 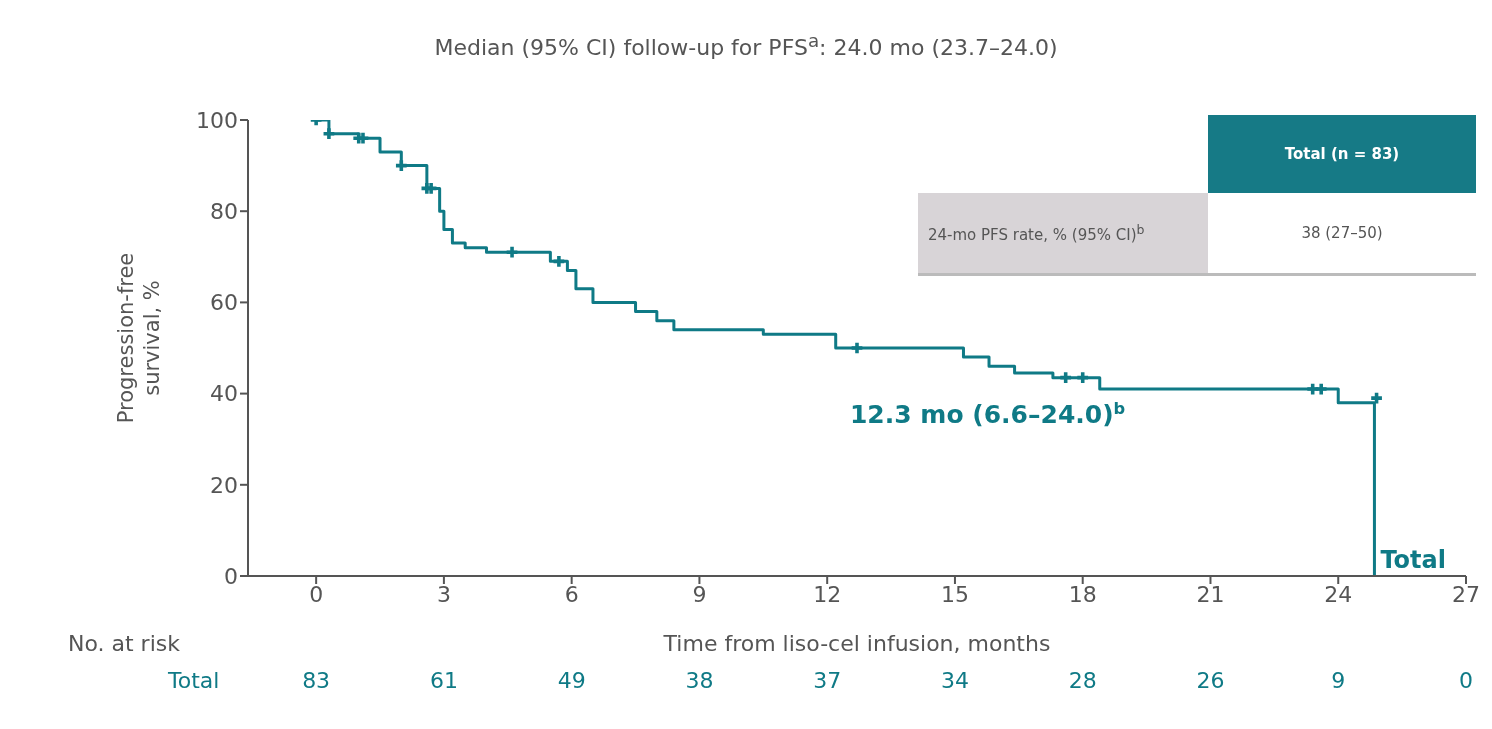 What do you see at coordinates (954, 680) in the screenshot?
I see `text: 34` at bounding box center [954, 680].